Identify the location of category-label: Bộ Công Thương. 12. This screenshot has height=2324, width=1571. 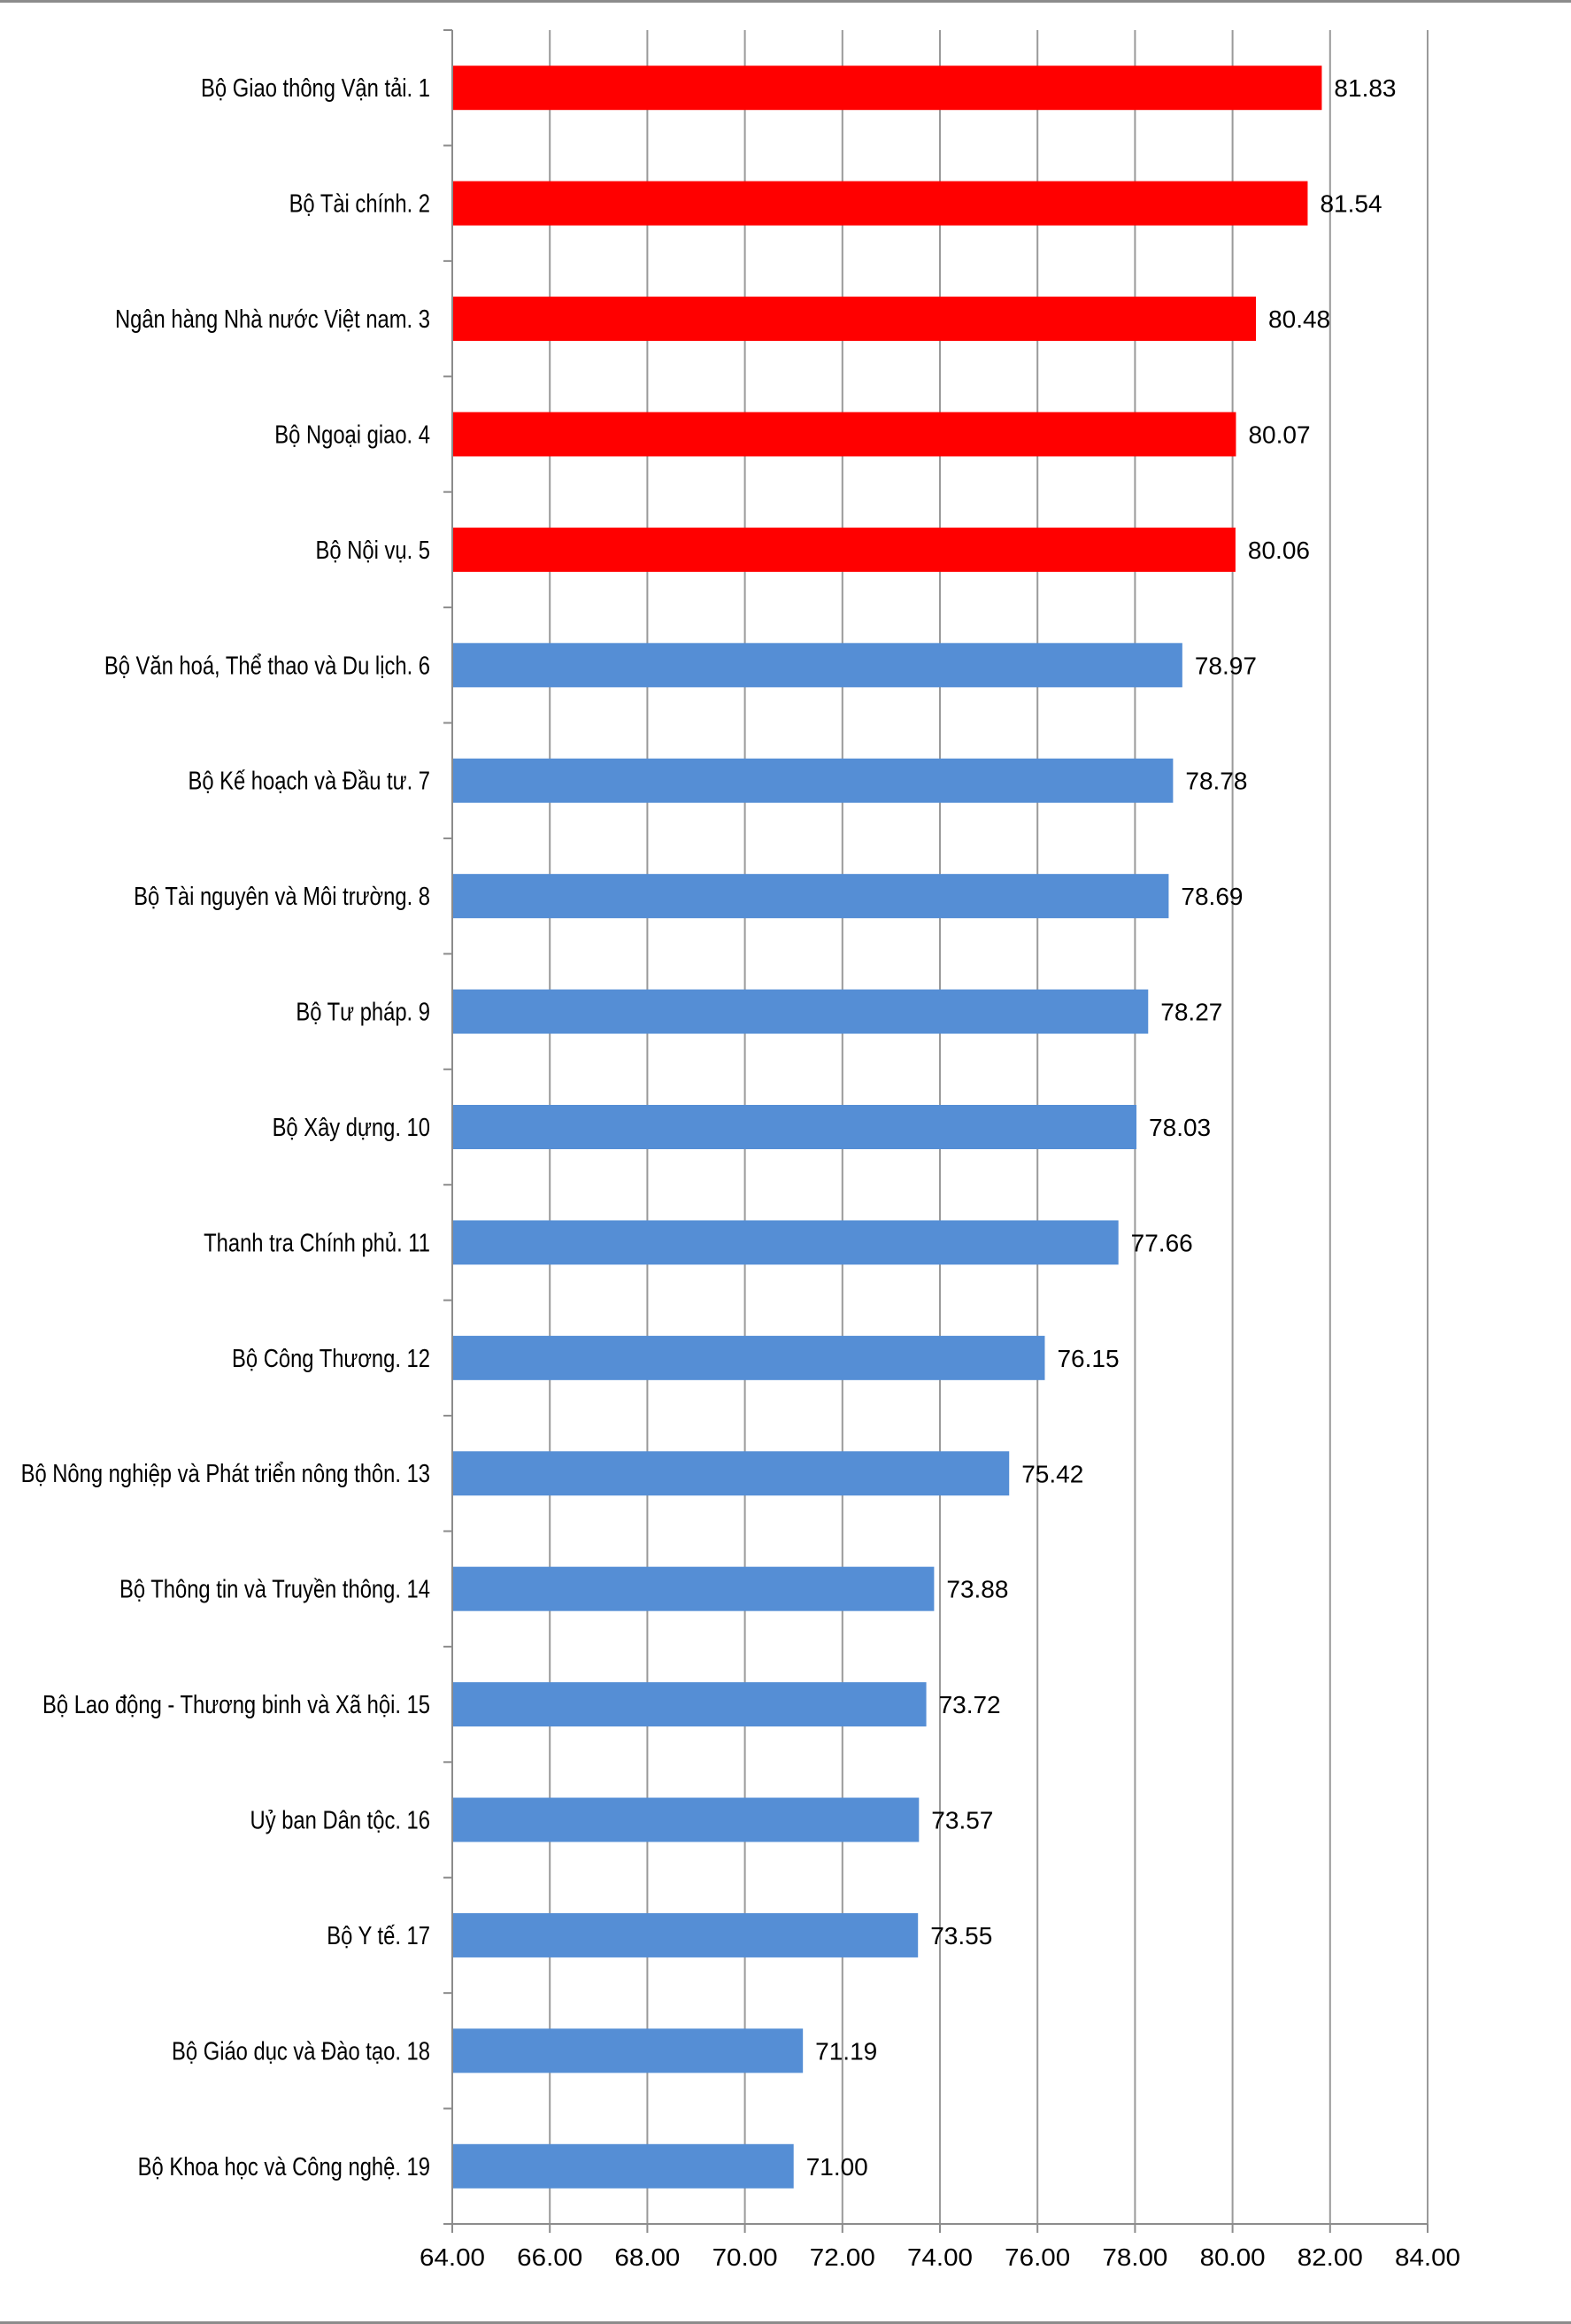
(331, 1358).